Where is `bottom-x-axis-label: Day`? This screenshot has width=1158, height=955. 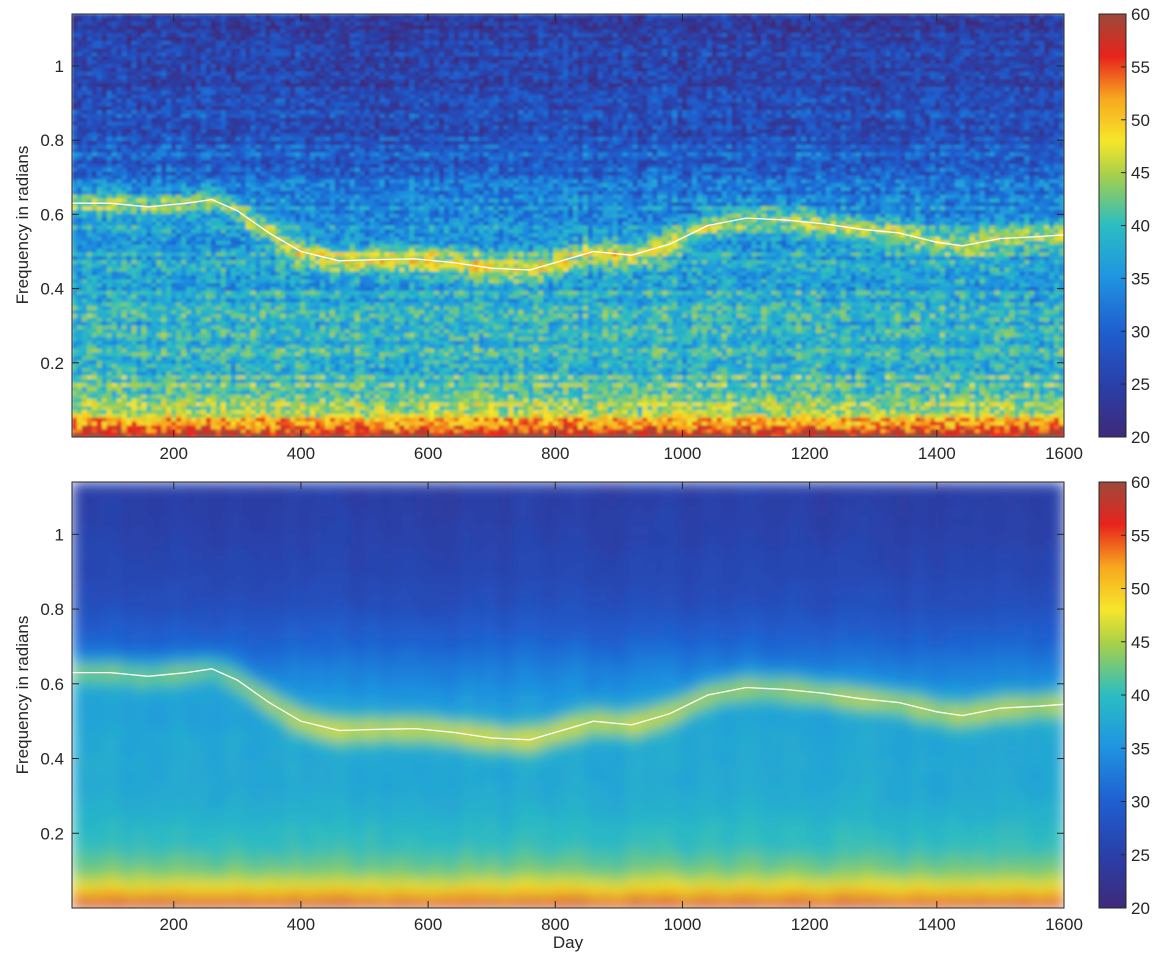 bottom-x-axis-label: Day is located at coordinates (568, 942).